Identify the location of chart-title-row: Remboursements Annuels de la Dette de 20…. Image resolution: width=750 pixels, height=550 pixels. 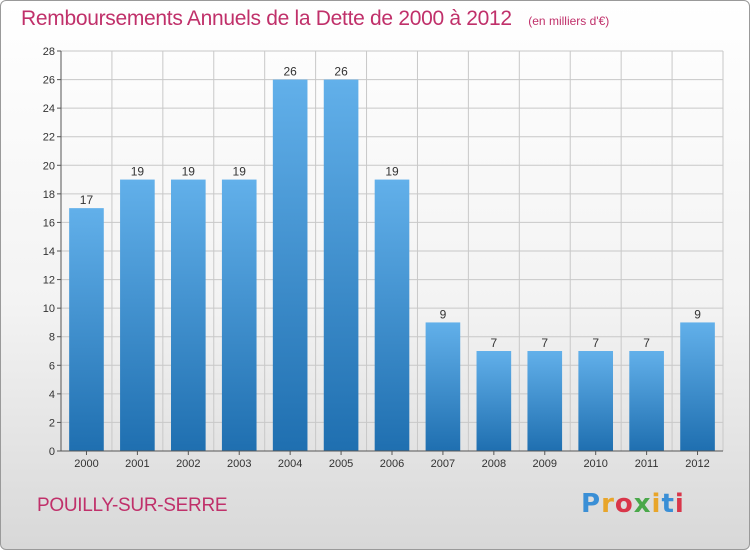
(315, 19).